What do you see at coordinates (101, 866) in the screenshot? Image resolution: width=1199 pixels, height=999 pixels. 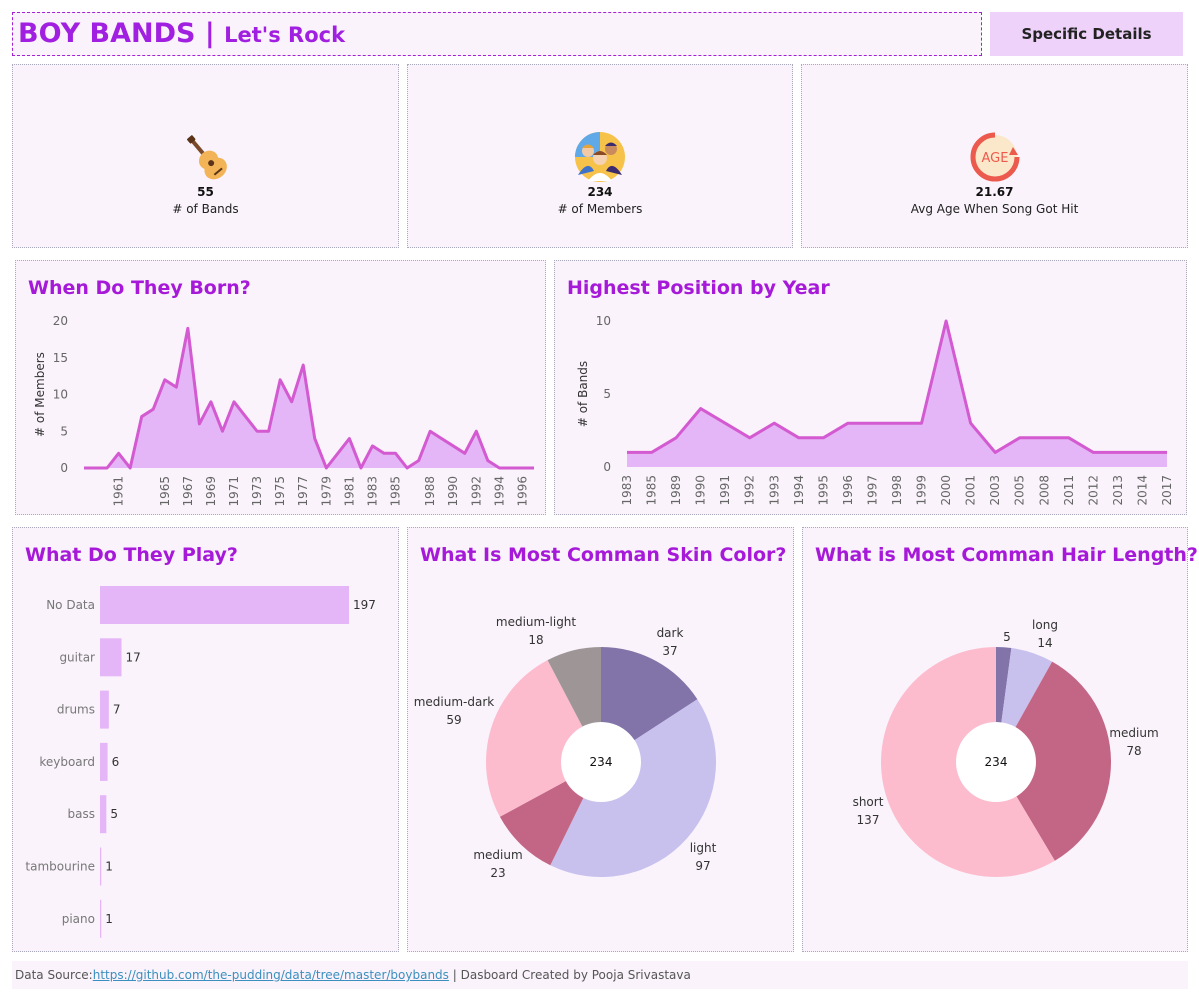 I see `bar-tambourine` at bounding box center [101, 866].